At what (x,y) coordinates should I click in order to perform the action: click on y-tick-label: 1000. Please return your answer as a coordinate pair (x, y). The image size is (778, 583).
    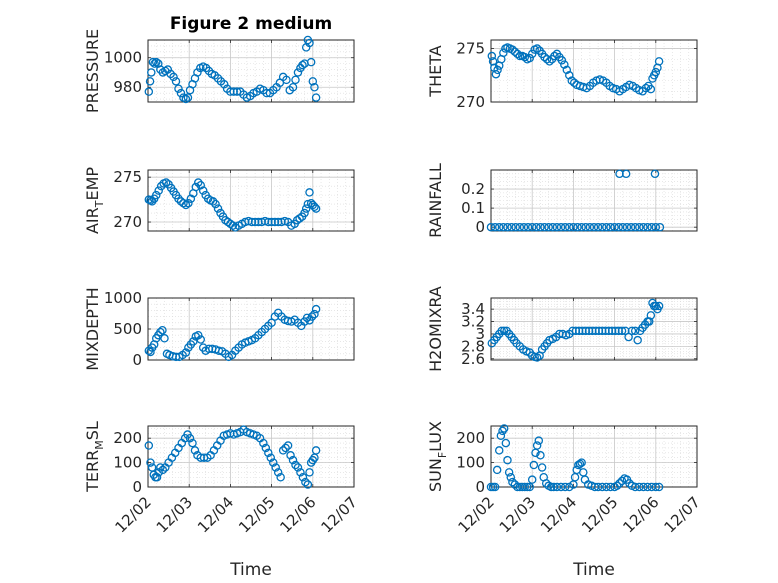
    Looking at the image, I should click on (123, 58).